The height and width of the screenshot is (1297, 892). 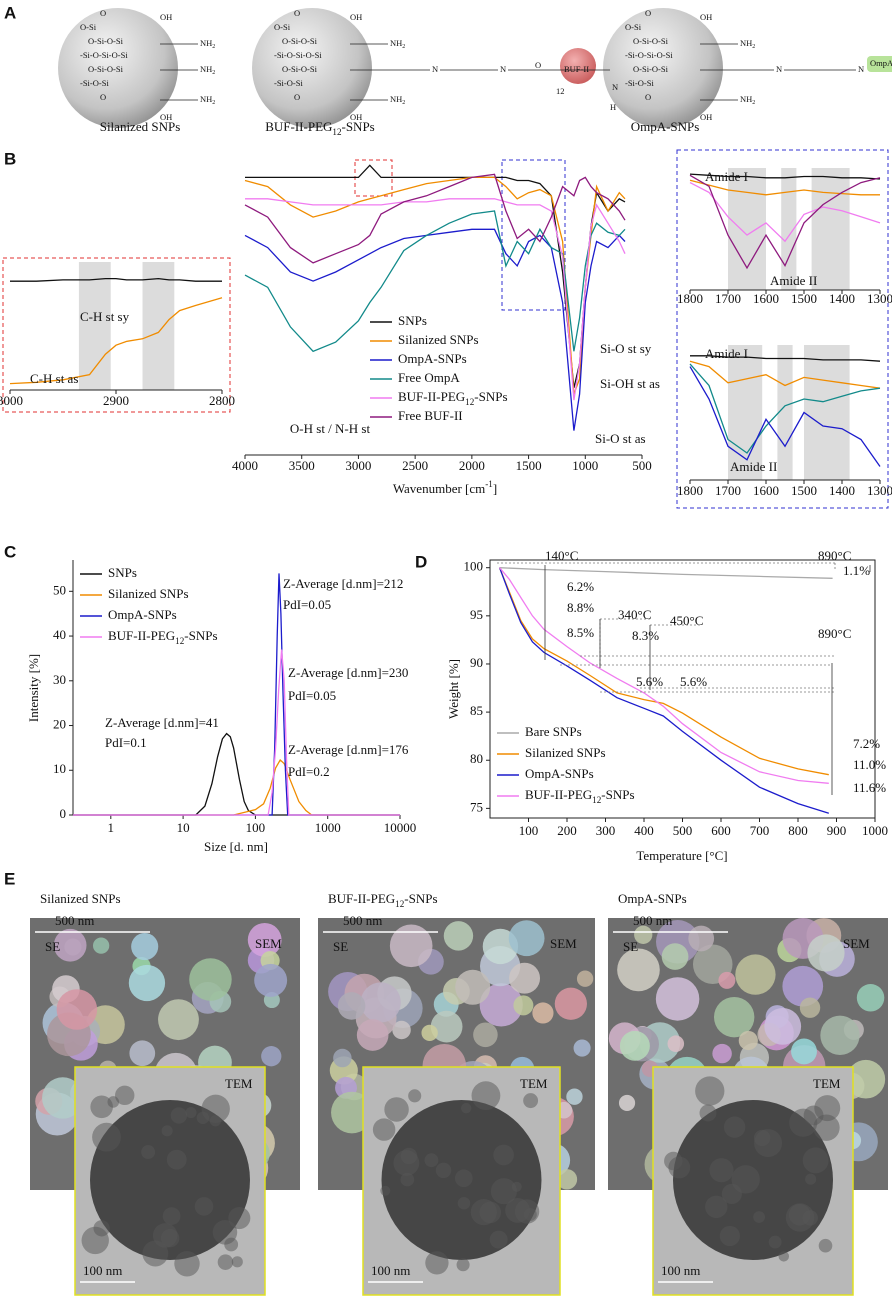 I want to click on chem-text: OmpA, so click(x=881, y=63).